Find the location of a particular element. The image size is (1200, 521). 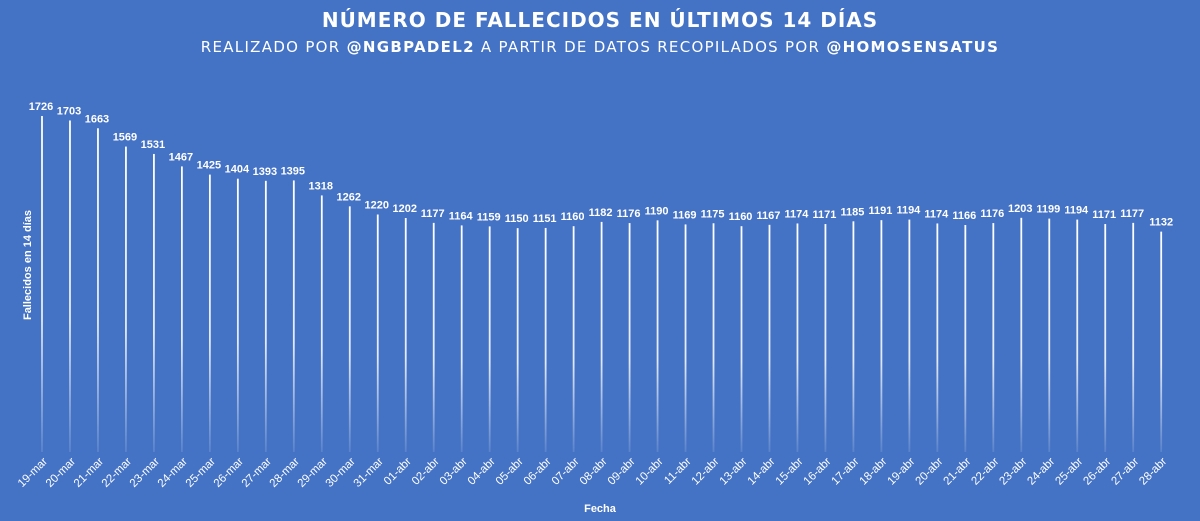

x-tick-label-03-abr: 03-abr is located at coordinates (454, 472).